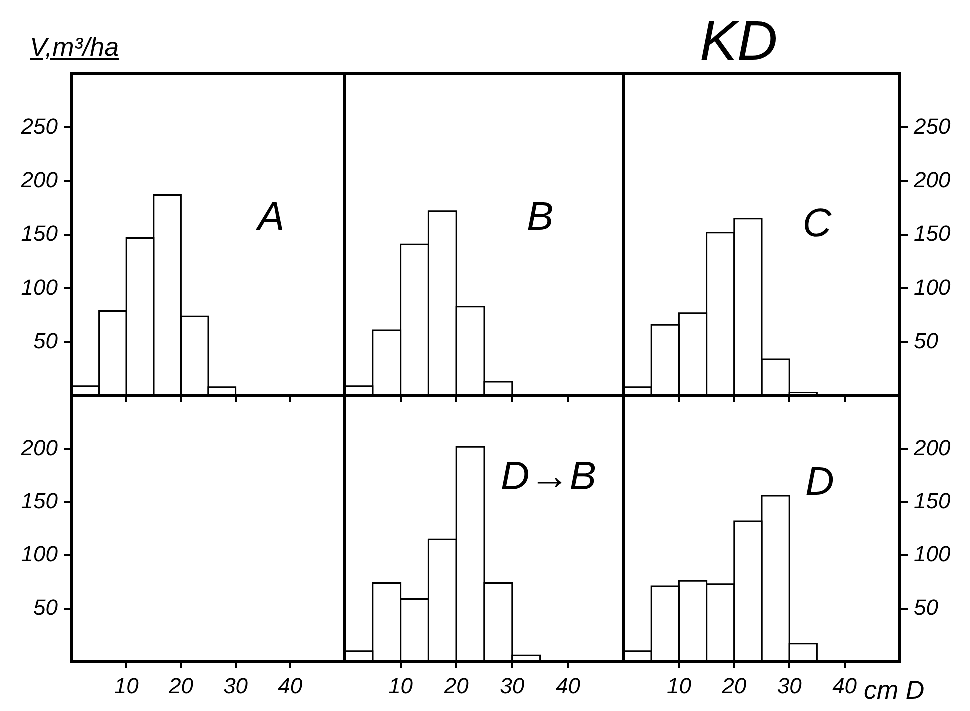 The height and width of the screenshot is (711, 970). I want to click on annotation: A, so click(270, 217).